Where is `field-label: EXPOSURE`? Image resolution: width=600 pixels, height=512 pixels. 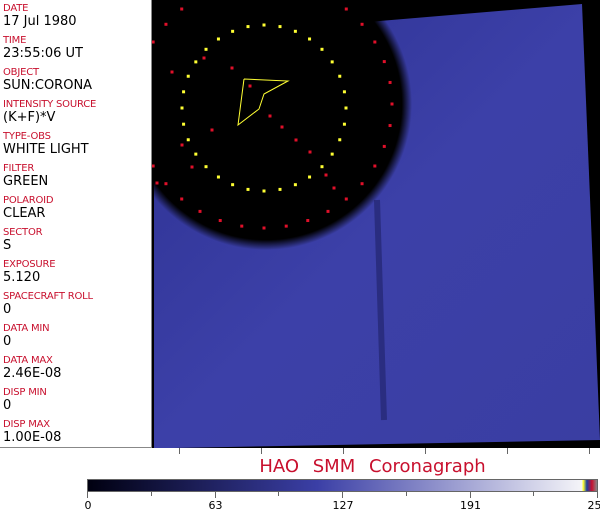
field-label: EXPOSURE is located at coordinates (29, 264).